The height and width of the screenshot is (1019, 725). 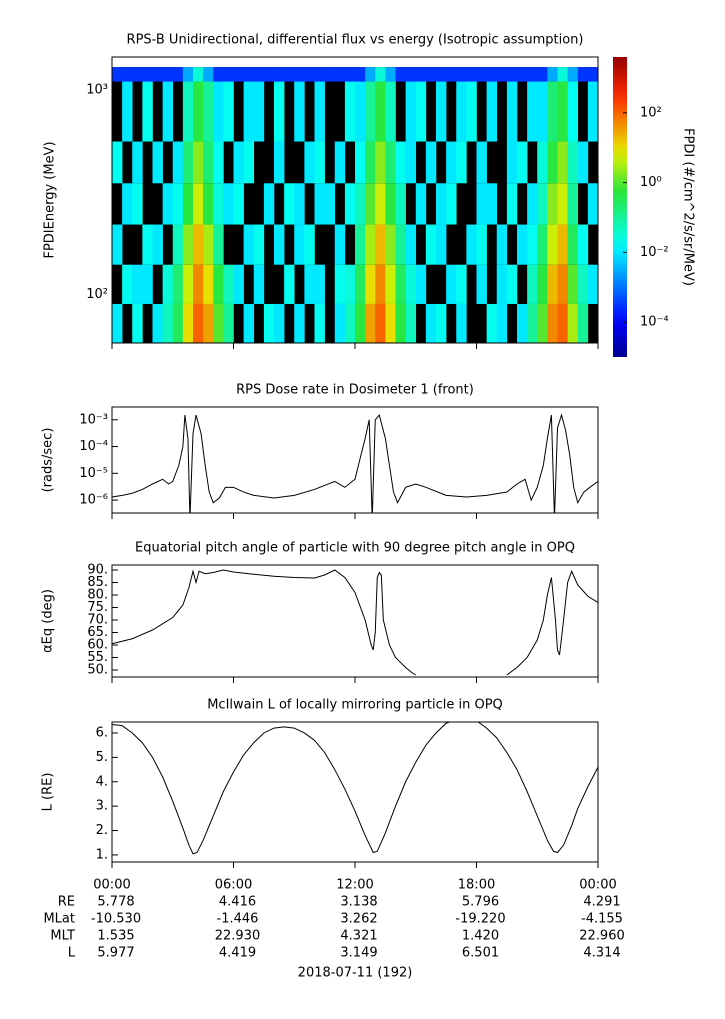 I want to click on data-line, so click(x=355, y=463).